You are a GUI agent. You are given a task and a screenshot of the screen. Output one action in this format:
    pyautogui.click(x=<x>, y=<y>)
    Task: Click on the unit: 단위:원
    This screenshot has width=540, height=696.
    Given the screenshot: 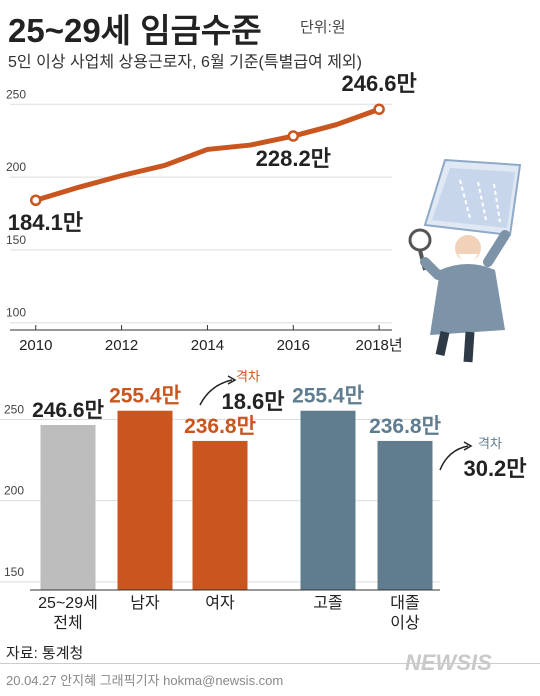 What is the action you would take?
    pyautogui.click(x=323, y=27)
    